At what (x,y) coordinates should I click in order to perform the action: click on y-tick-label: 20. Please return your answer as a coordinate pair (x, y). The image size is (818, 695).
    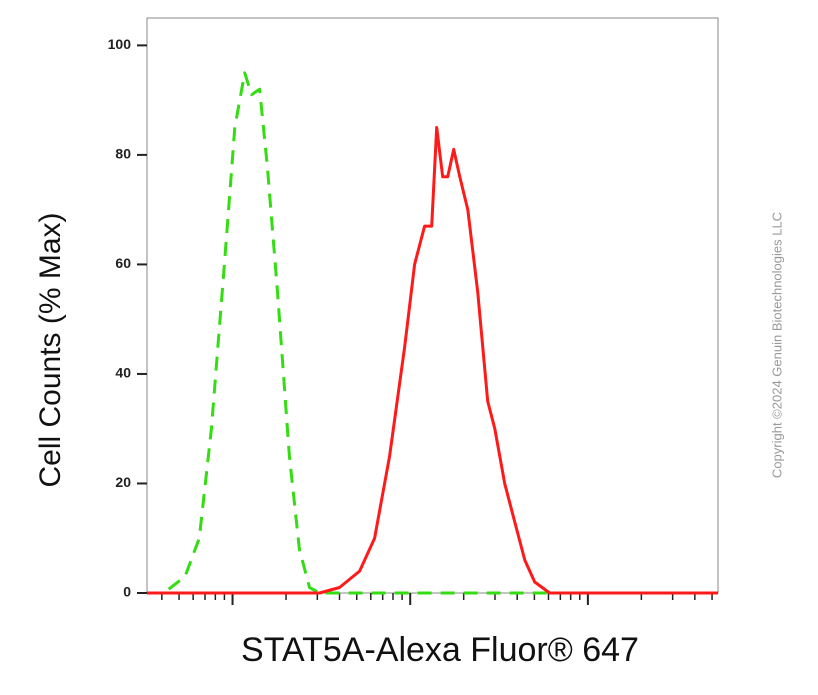
    Looking at the image, I should click on (123, 482).